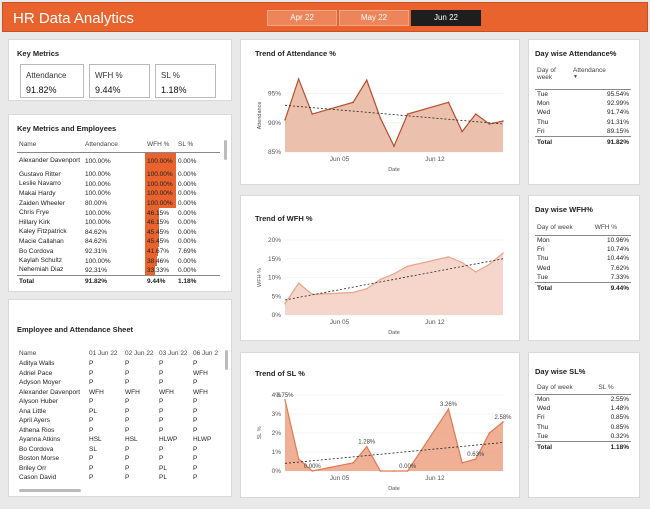  I want to click on table-row: Zaiden Wheeler 80.00% 100.00% 0.00%, so click(118, 203).